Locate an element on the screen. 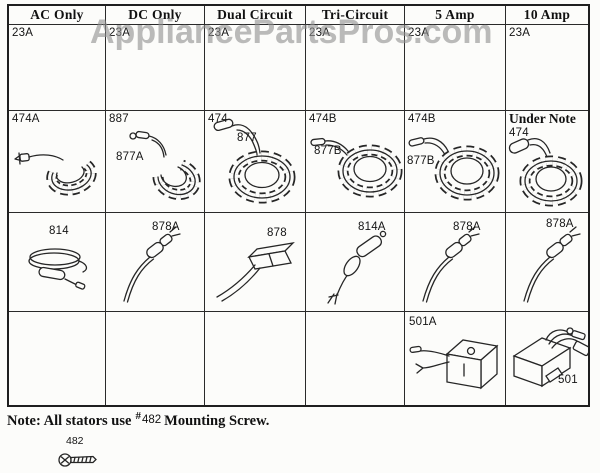  part-label: 878 is located at coordinates (277, 233).